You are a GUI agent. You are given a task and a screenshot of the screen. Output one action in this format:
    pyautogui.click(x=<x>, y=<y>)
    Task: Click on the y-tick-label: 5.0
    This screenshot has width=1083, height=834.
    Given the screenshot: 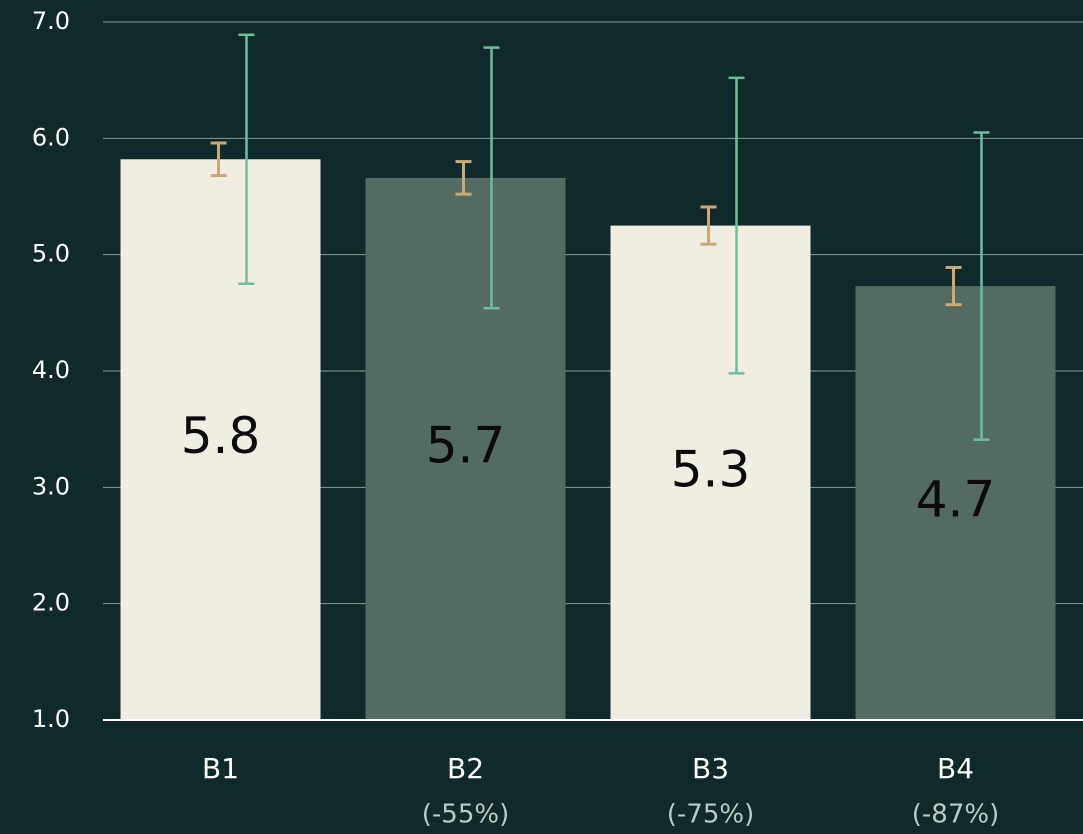 What is the action you would take?
    pyautogui.click(x=51, y=254)
    